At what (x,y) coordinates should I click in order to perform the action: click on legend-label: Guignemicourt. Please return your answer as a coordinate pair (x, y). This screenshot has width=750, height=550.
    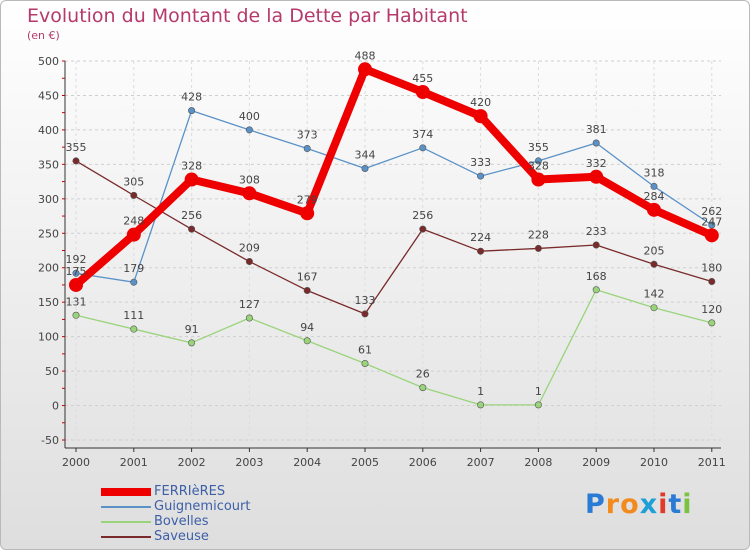
    Looking at the image, I should click on (202, 506).